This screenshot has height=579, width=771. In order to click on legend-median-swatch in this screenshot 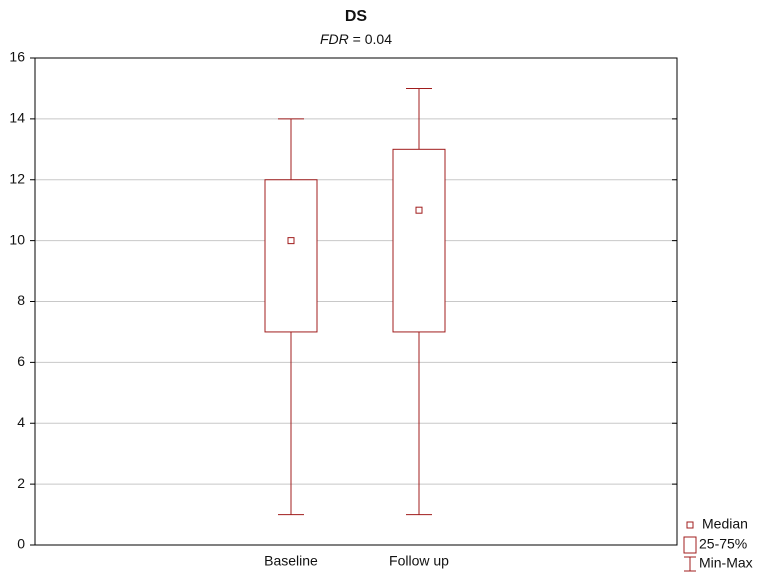, I will do `click(690, 525)`.